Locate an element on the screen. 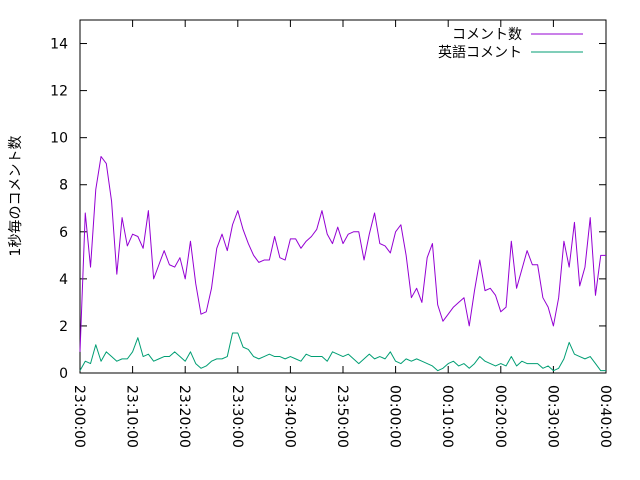 The width and height of the screenshot is (640, 480). x-tick-label: 00:10:00 is located at coordinates (447, 416).